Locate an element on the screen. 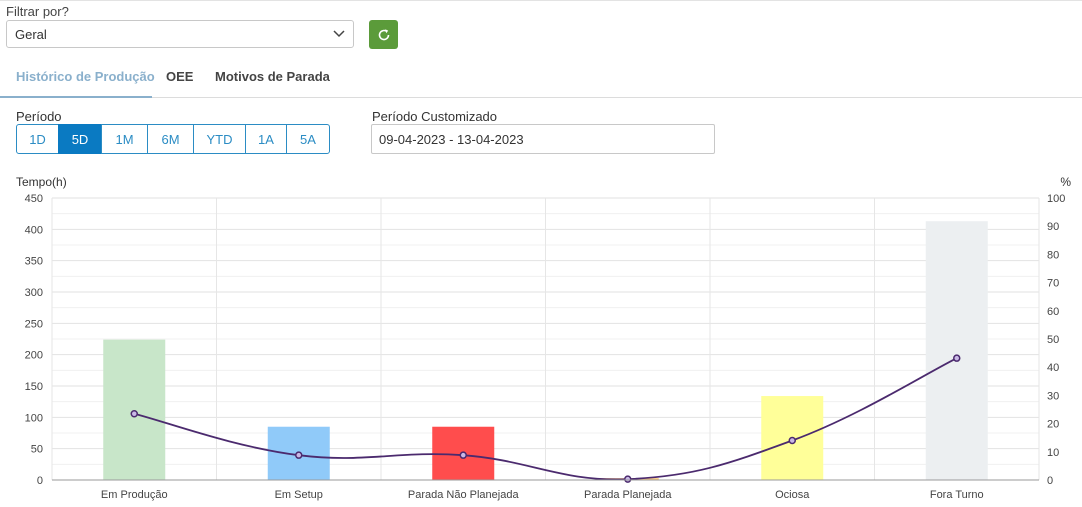 This screenshot has width=1082, height=507. active-tab-indicator is located at coordinates (76, 97).